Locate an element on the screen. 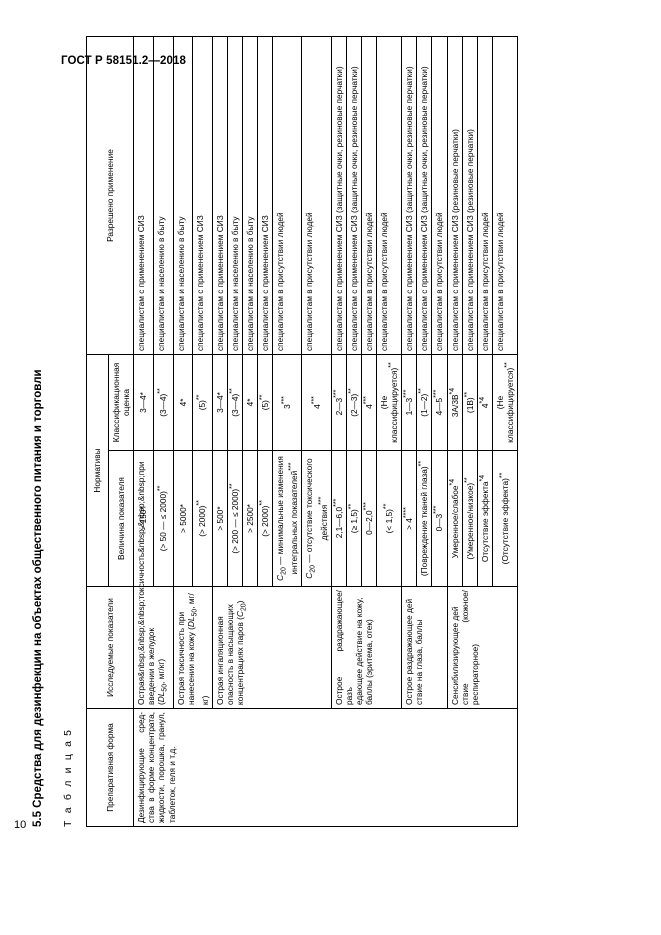  cell-indicator-value: (> 200 — ≤ 2000)** is located at coordinates (235, 518).